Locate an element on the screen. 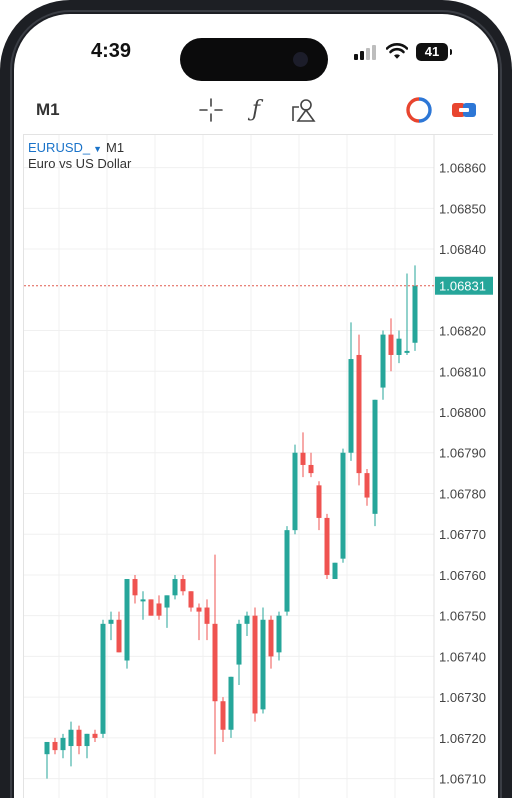 The width and height of the screenshot is (512, 798). price-axis-label: 1.06720 is located at coordinates (462, 738).